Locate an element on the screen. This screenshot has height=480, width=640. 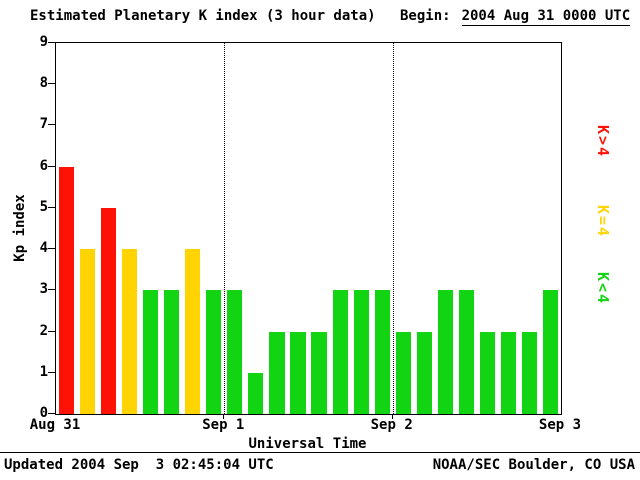
y-tick-label: 2 is located at coordinates (43, 330).